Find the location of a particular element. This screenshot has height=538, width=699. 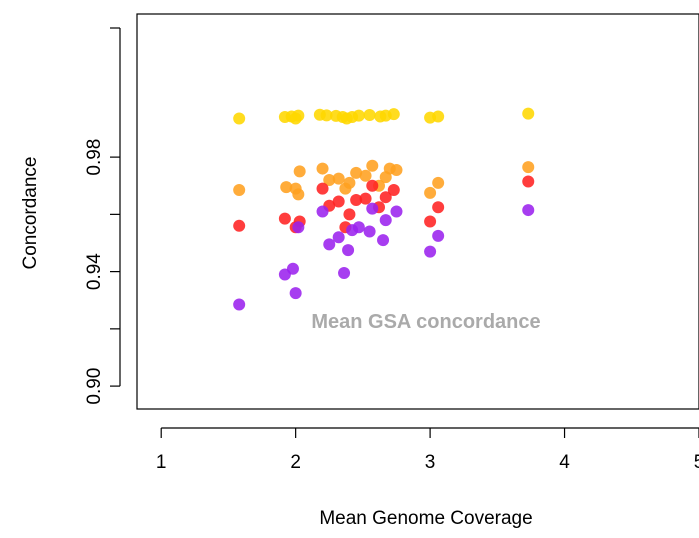

y-tick-label: 0.98 is located at coordinates (94, 157).